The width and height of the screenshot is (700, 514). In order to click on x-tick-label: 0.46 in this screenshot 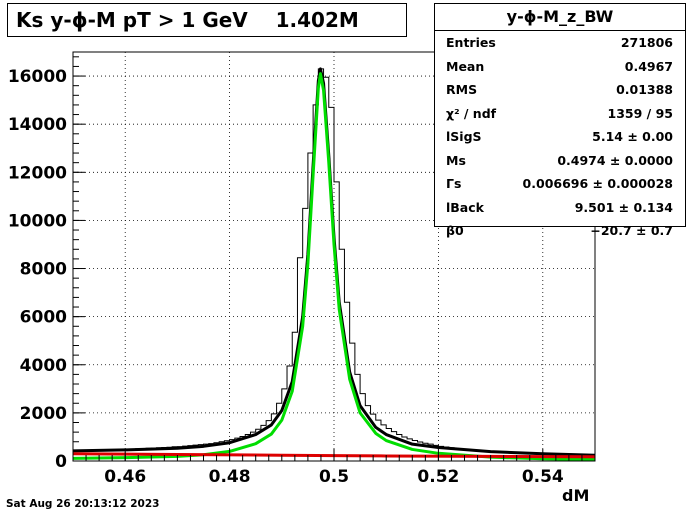, I will do `click(125, 477)`.